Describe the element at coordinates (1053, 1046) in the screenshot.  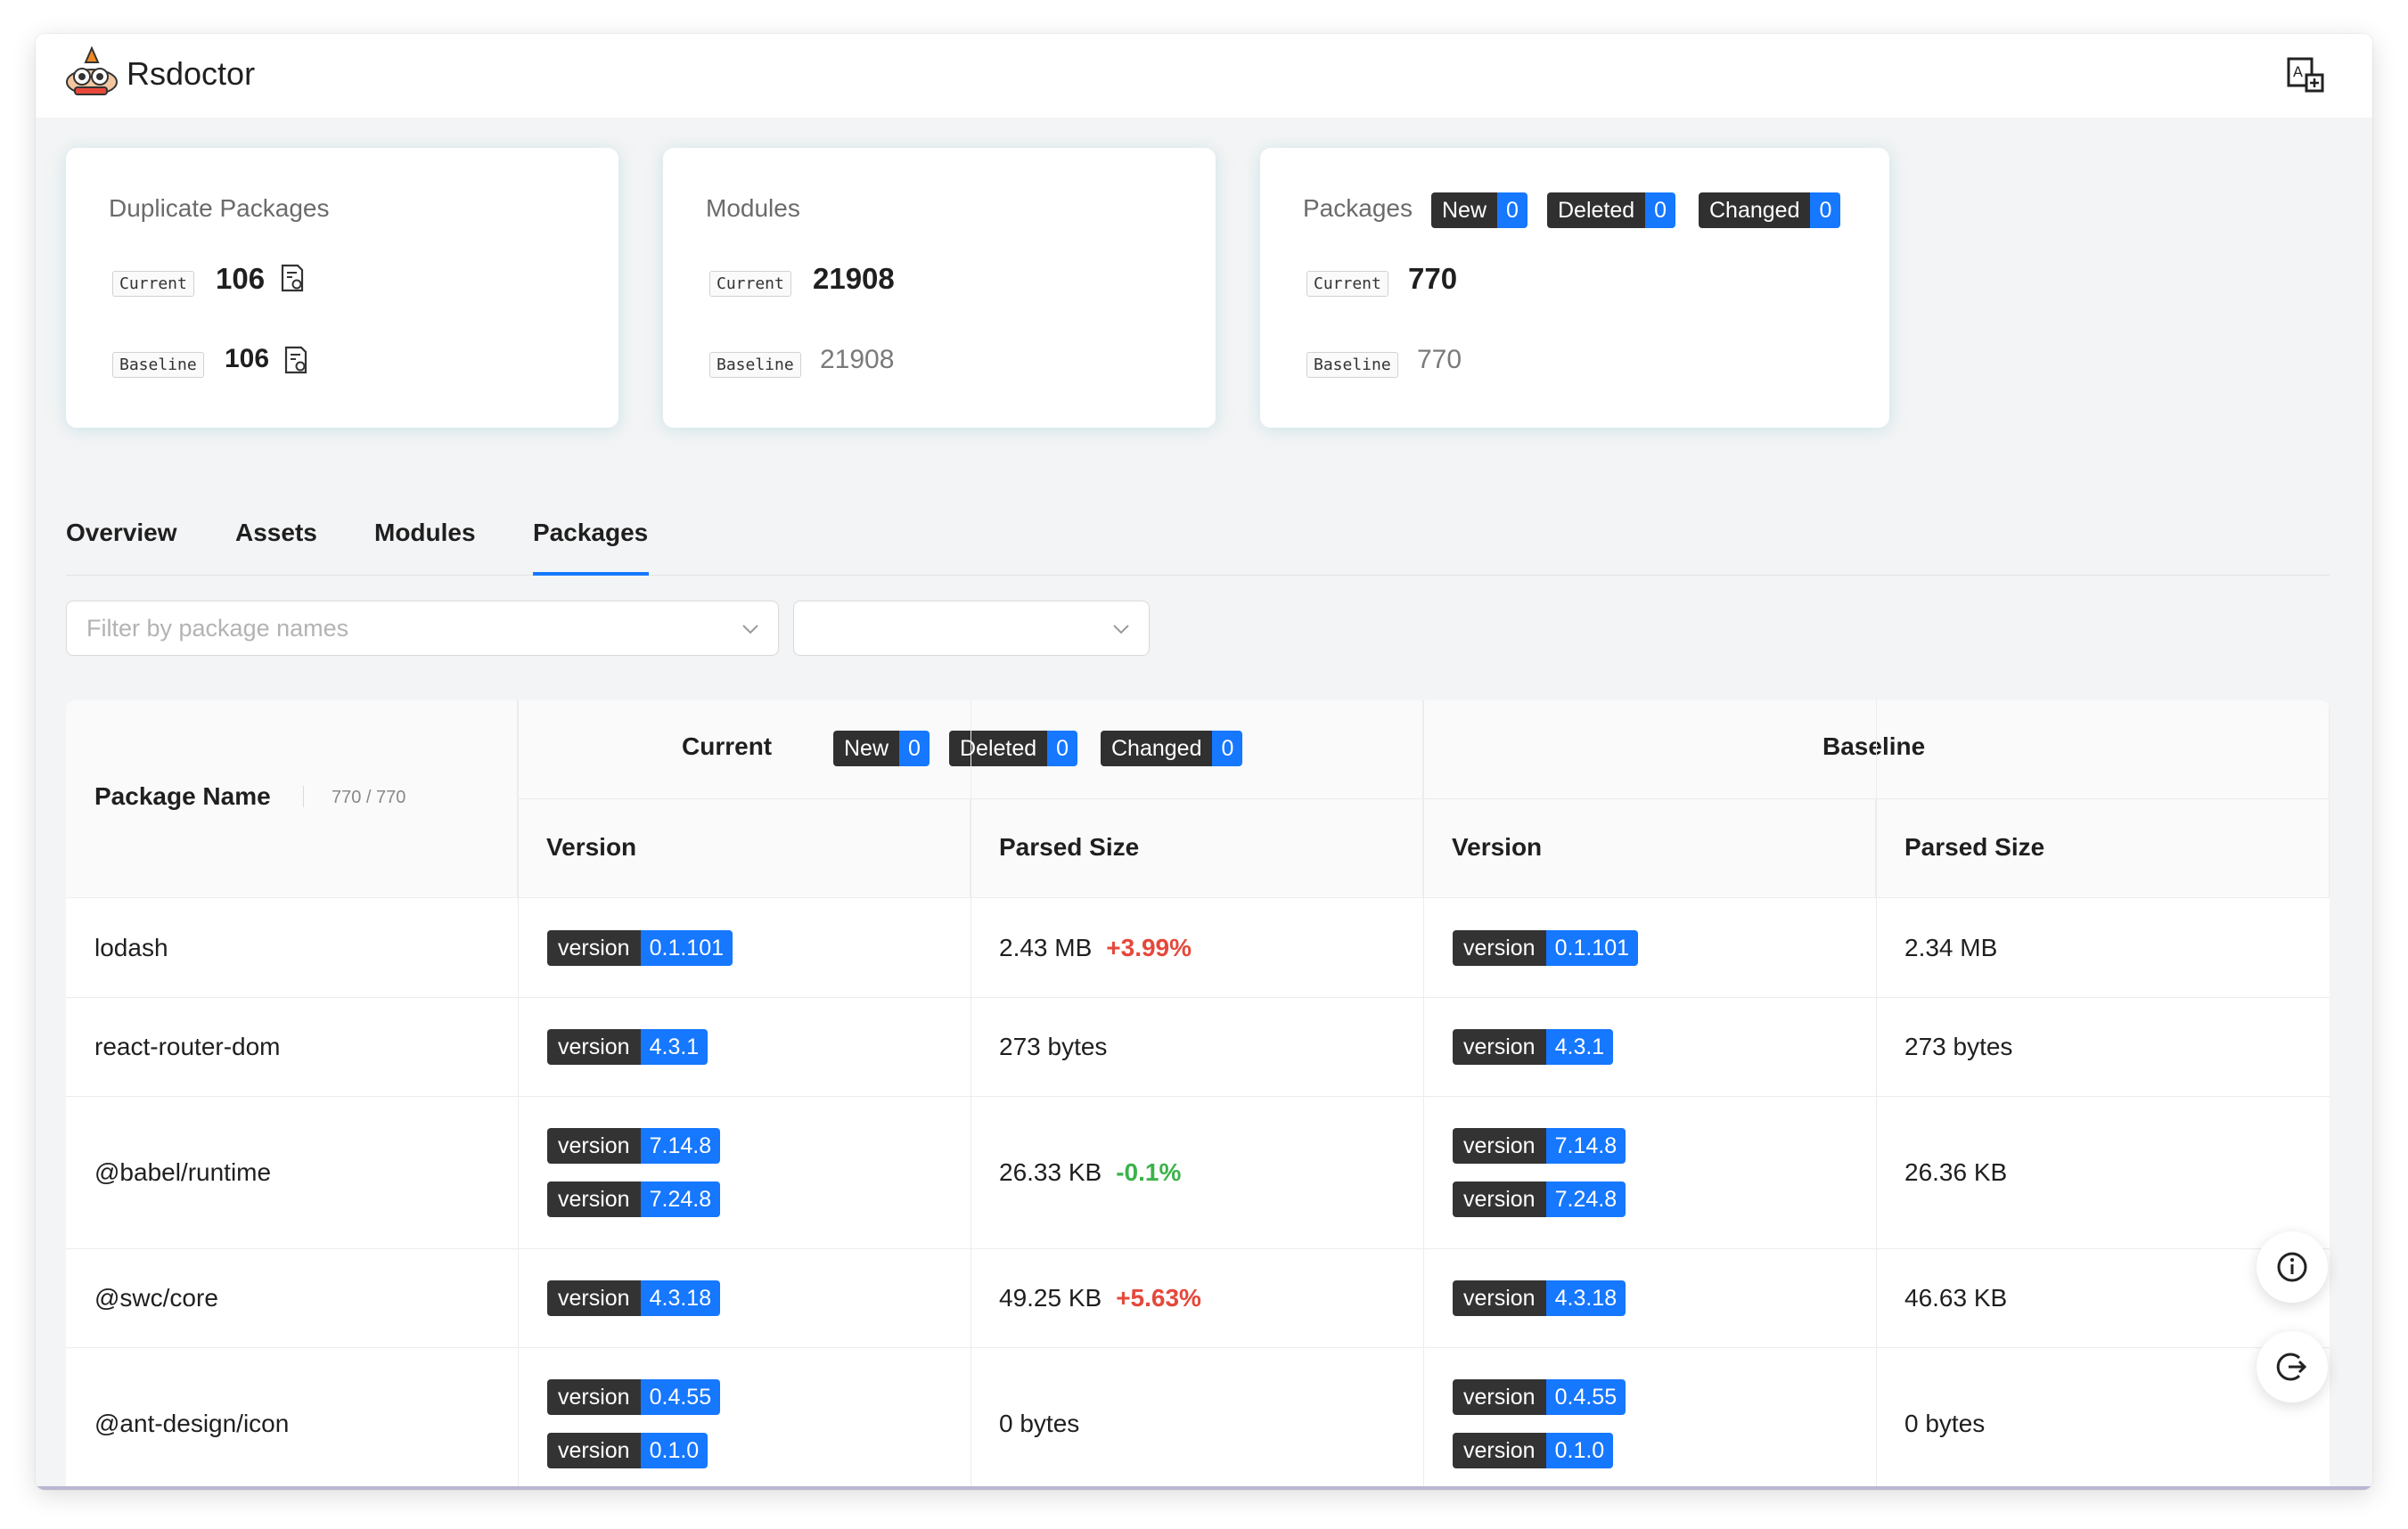
I see `current-size: 273 bytes` at that location.